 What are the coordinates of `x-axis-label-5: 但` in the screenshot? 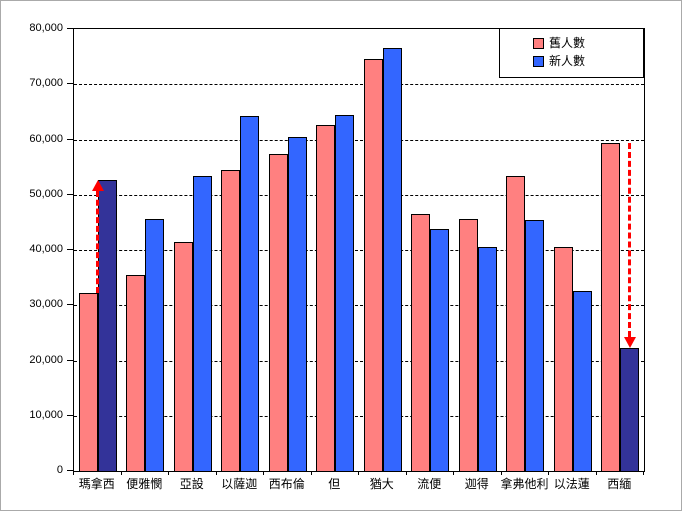 It's located at (334, 484).